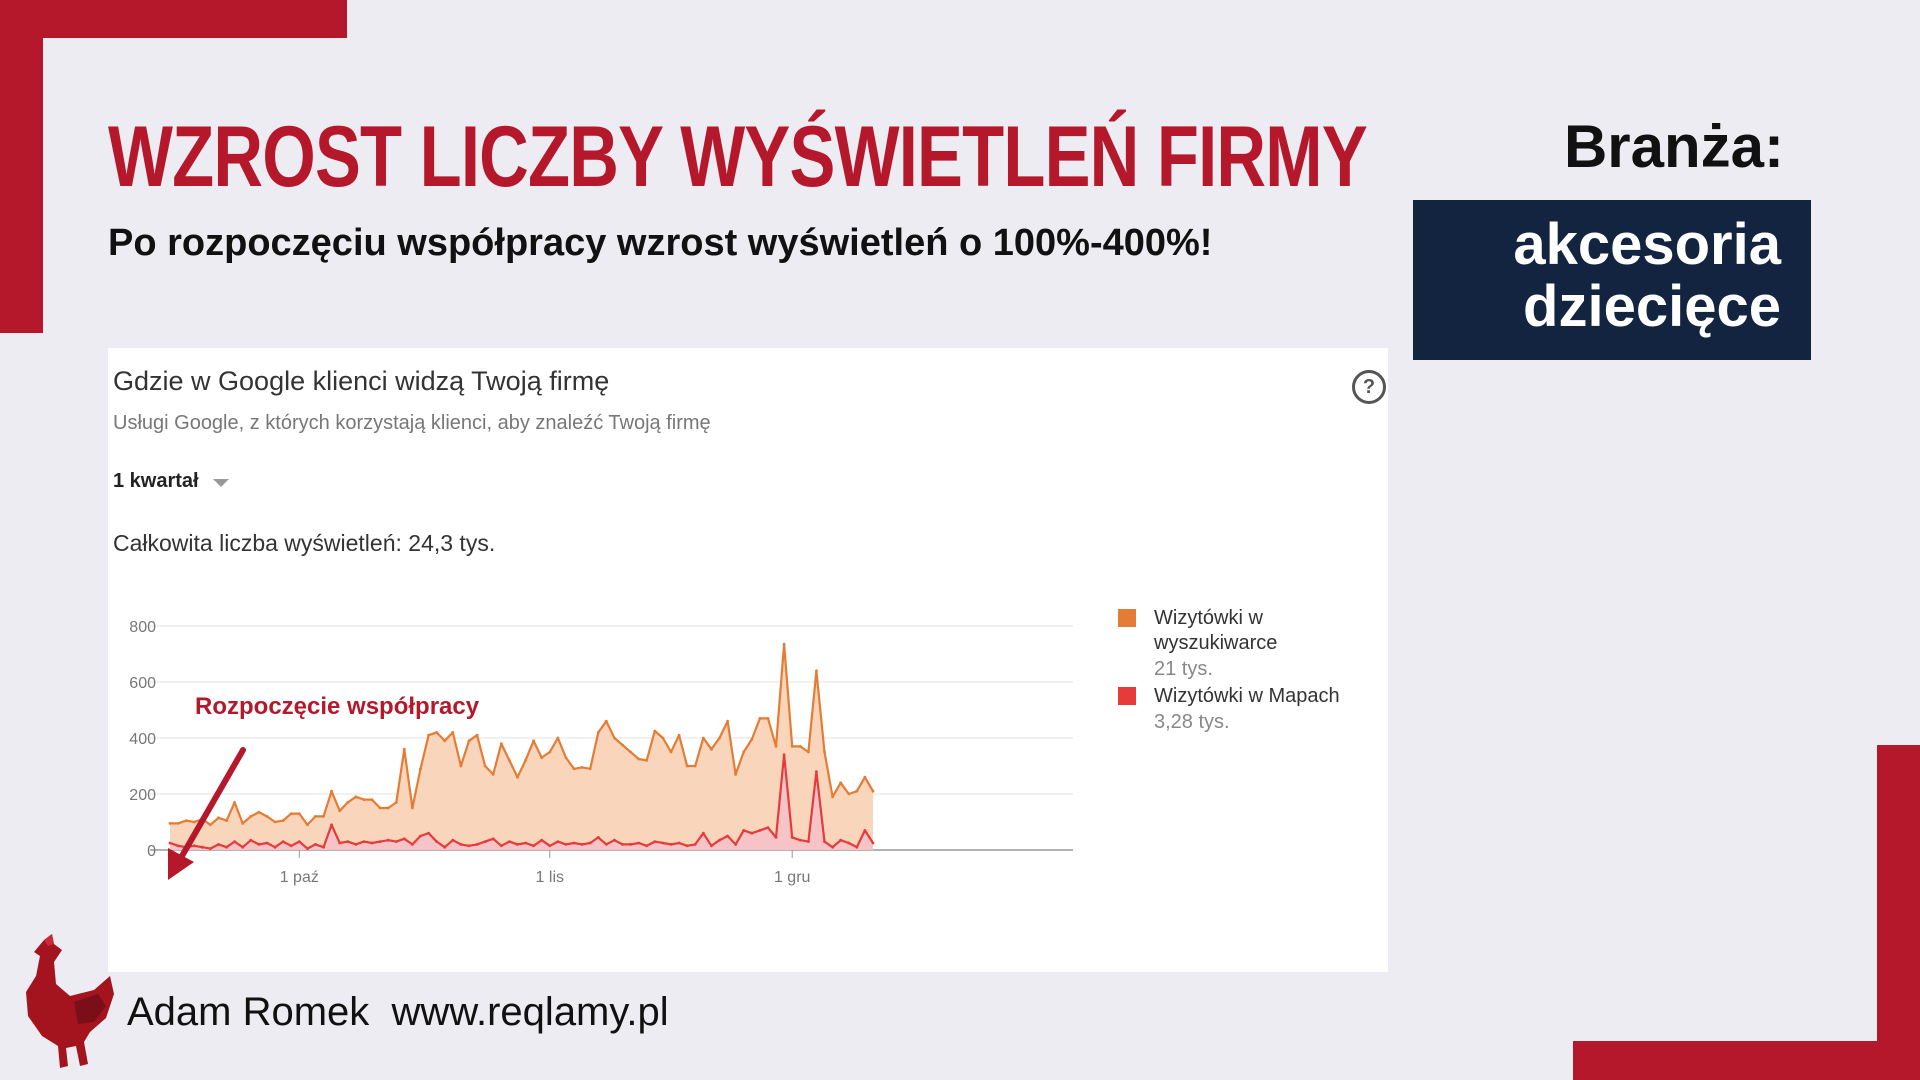 Image resolution: width=1920 pixels, height=1080 pixels. I want to click on page-title: WZROST LICZBY WYŚWIETLEŃ FIRMY, so click(738, 157).